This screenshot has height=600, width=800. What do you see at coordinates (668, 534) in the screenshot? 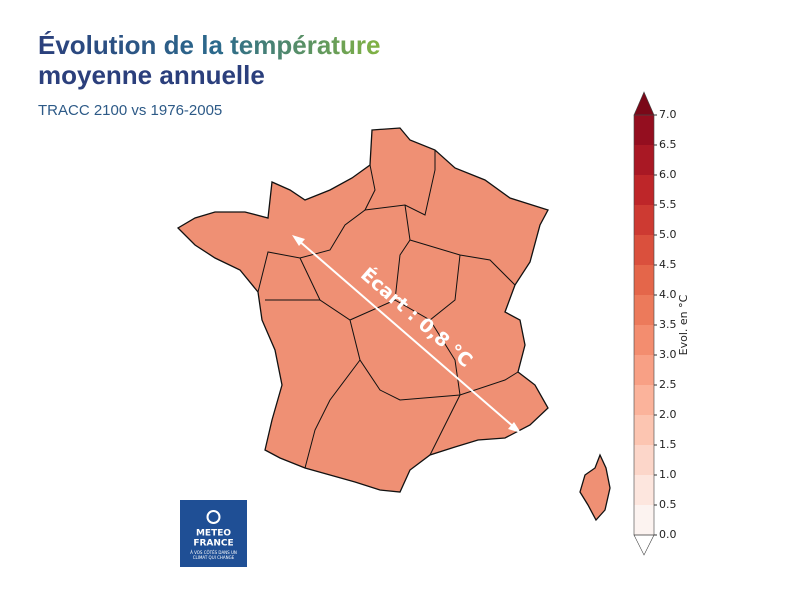
I see `colorbar-tick-label: 0.0` at bounding box center [668, 534].